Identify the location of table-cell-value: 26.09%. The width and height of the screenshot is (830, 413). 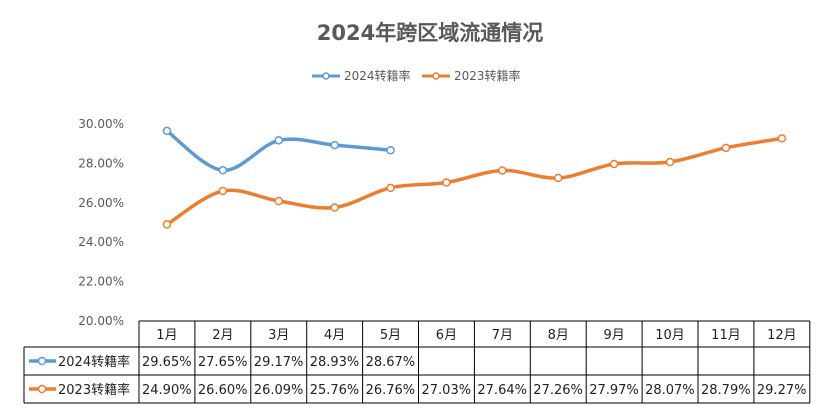
(279, 390).